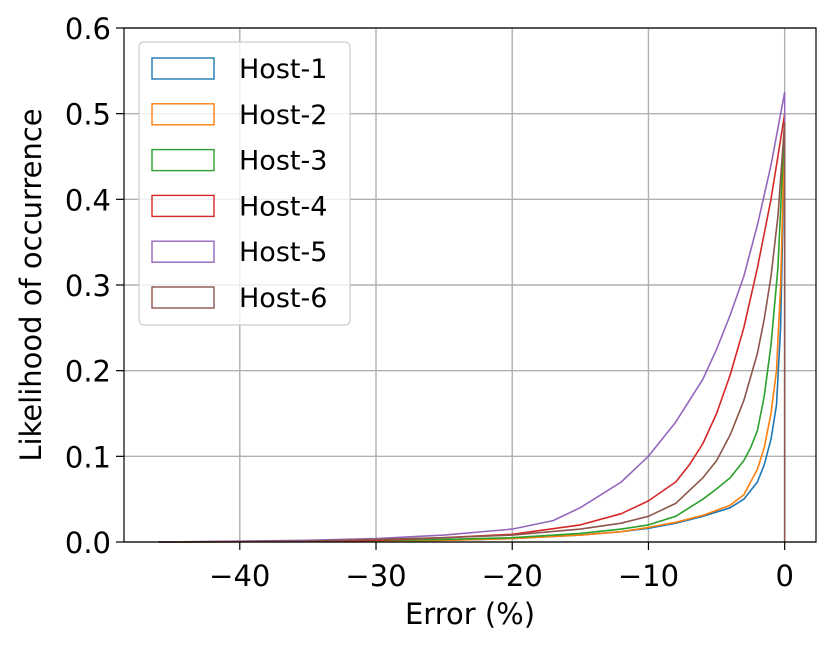 The height and width of the screenshot is (645, 830). What do you see at coordinates (239, 576) in the screenshot?
I see `x-tick-label: −40` at bounding box center [239, 576].